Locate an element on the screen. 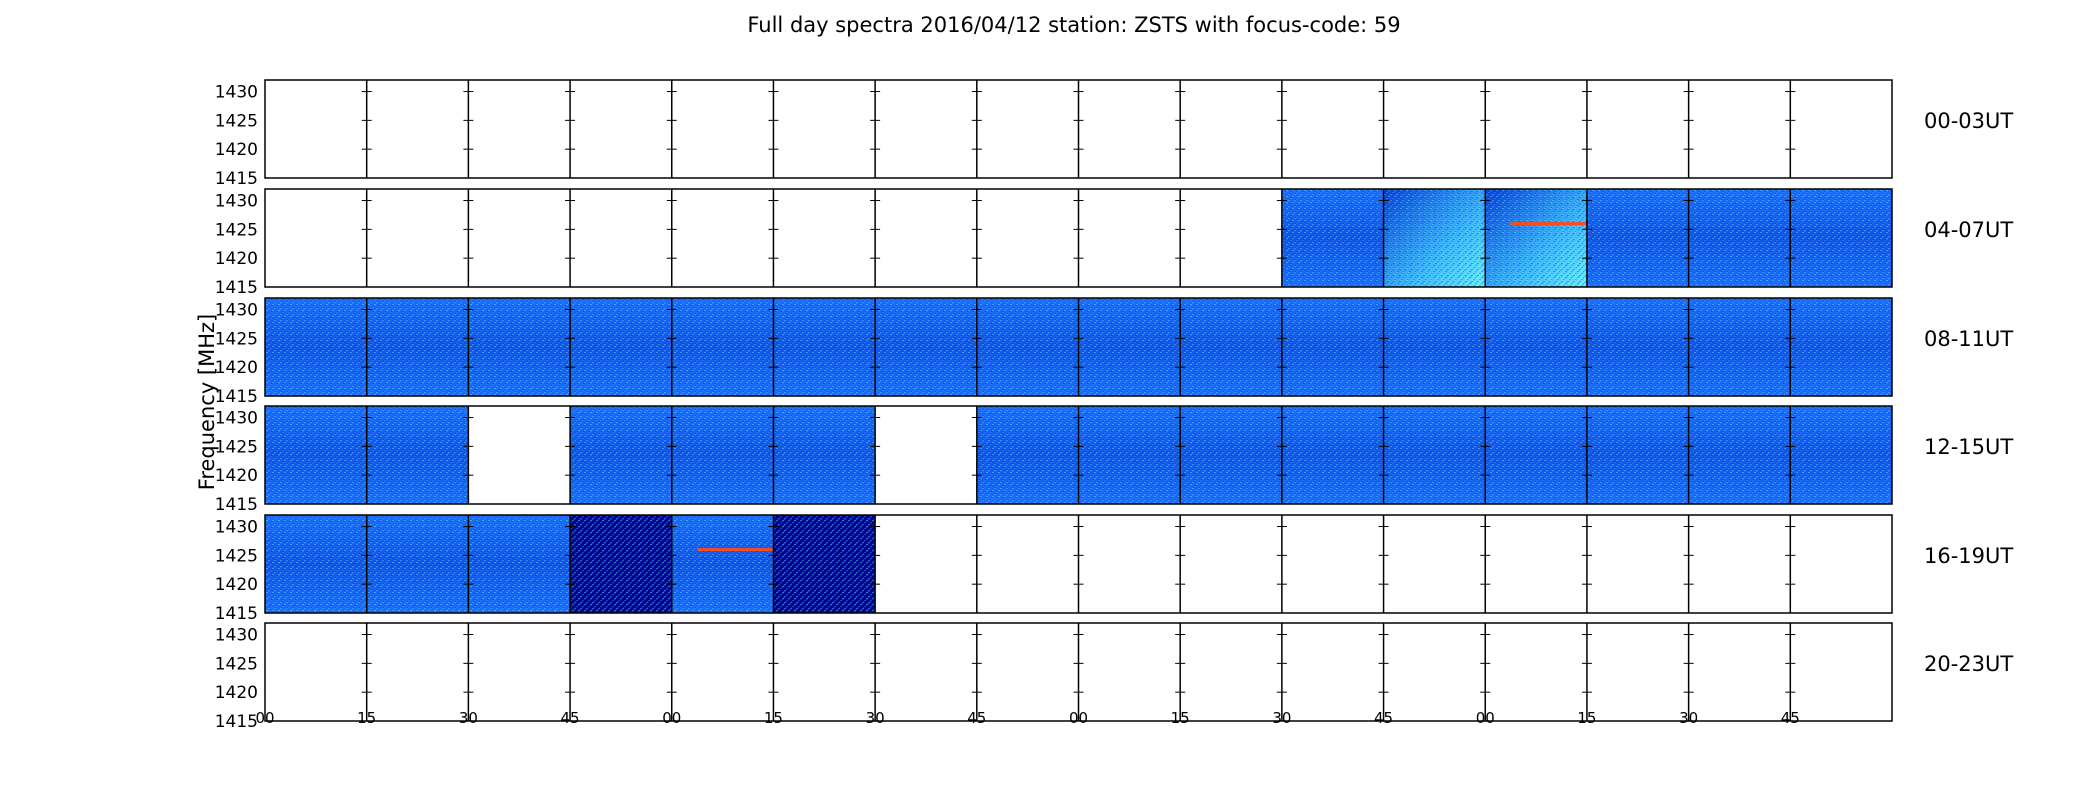 Image resolution: width=2100 pixels, height=800 pixels. chart-row-04-07UT: 1430 1425 1420 1415 04-07UT is located at coordinates (1114, 243).